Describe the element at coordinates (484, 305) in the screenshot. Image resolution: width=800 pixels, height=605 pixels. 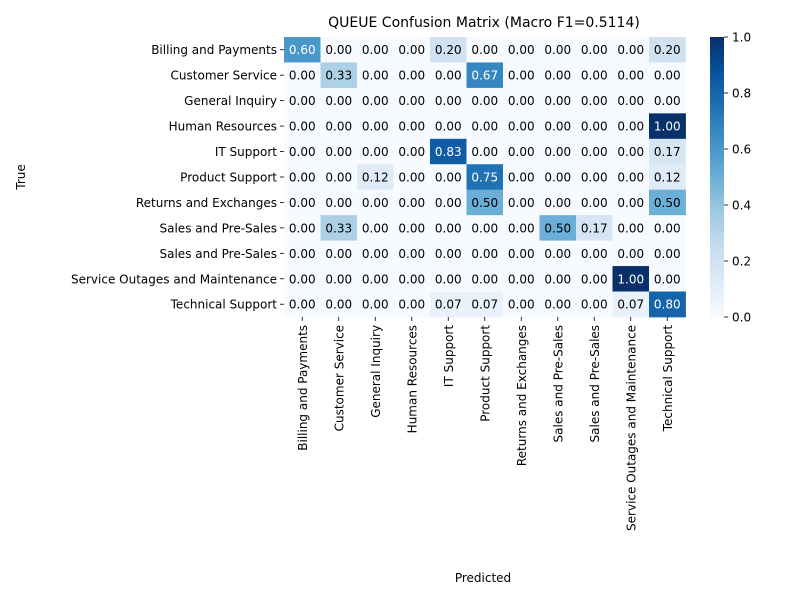
I see `cell-value-label: 0.07` at that location.